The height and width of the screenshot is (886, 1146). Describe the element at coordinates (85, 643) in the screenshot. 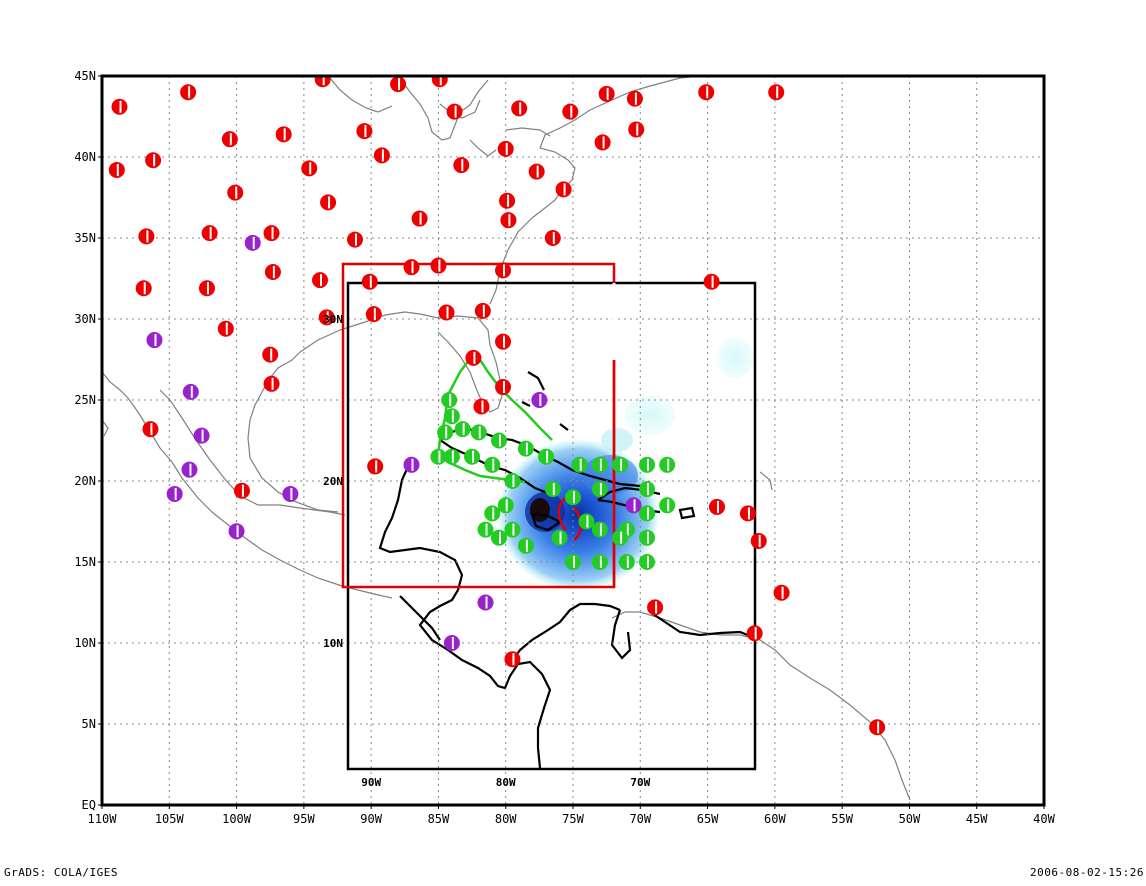

I see `lat-tick-label: 10N` at that location.